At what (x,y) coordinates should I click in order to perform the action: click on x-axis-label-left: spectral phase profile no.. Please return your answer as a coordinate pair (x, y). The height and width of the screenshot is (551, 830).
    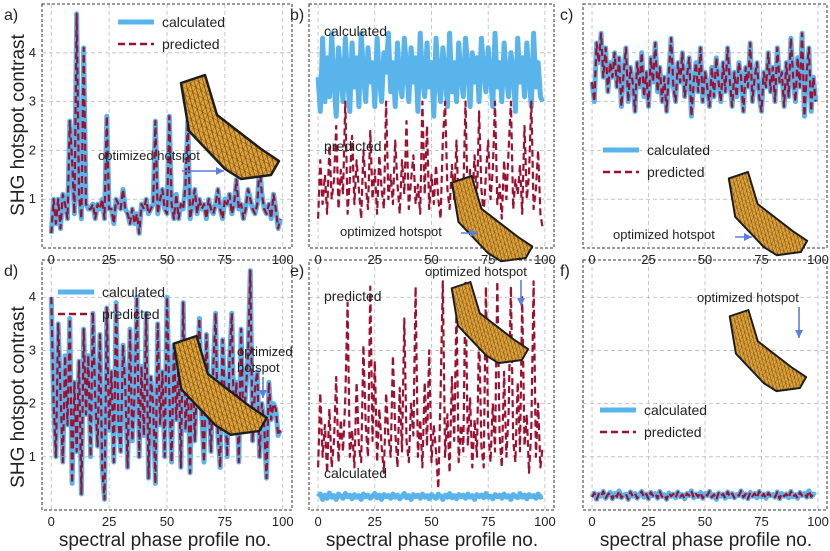
    Looking at the image, I should click on (165, 540).